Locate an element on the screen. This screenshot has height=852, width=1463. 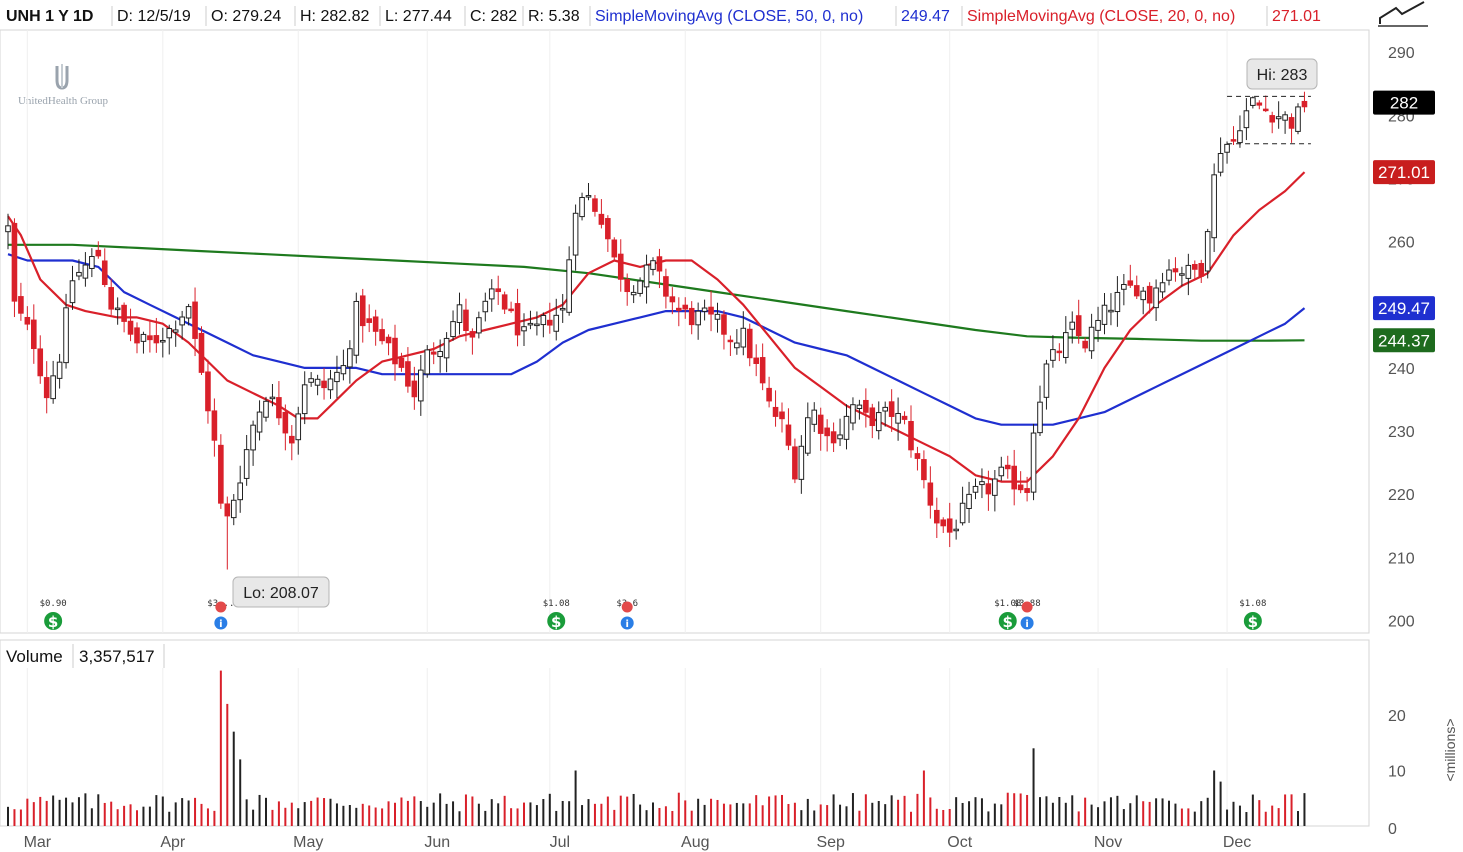
low-callout-box is located at coordinates (281, 592).